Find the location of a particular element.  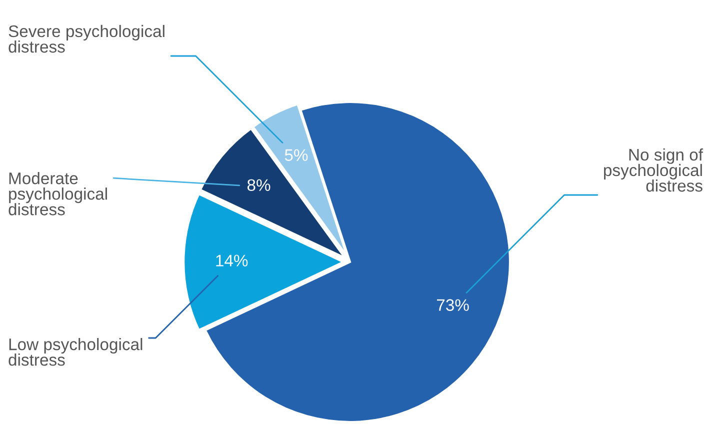

slice-label: No sign of psychological distress is located at coordinates (654, 170).